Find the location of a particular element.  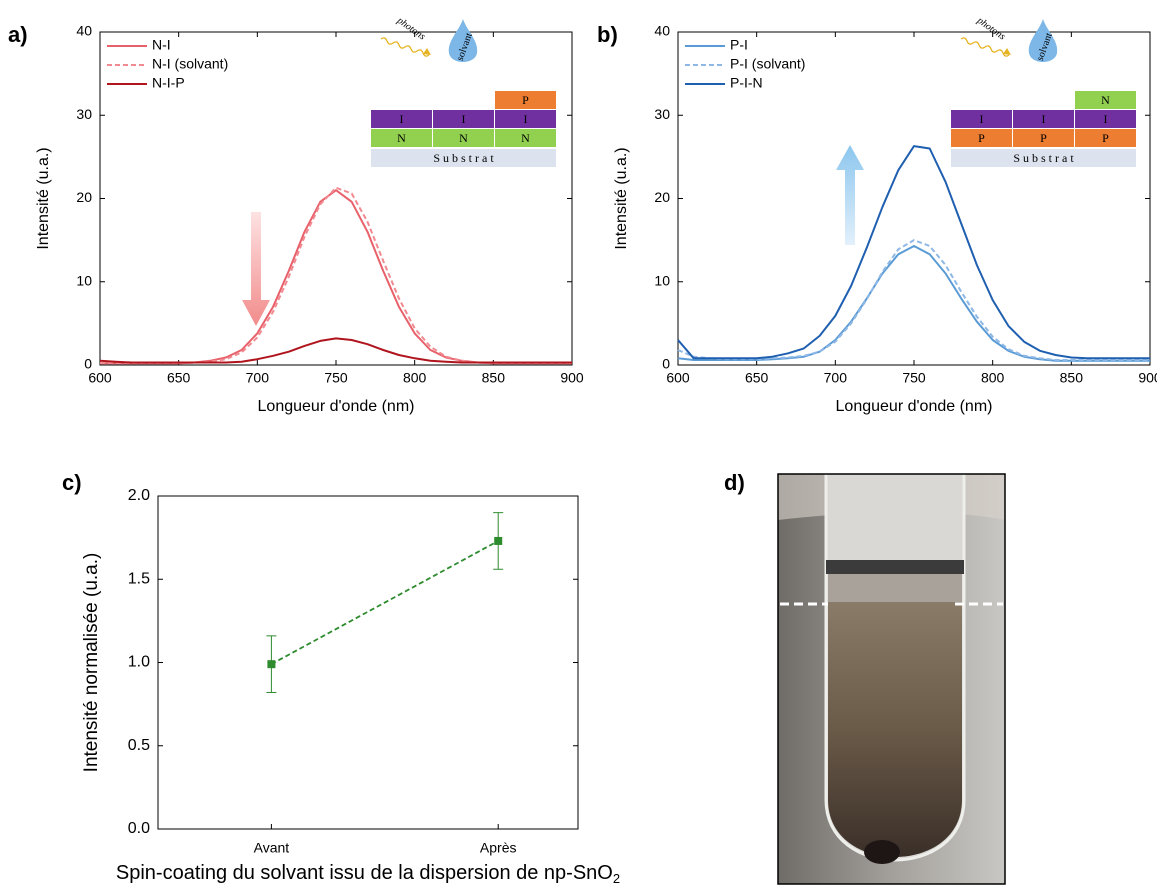

decrease-arrow is located at coordinates (256, 269).